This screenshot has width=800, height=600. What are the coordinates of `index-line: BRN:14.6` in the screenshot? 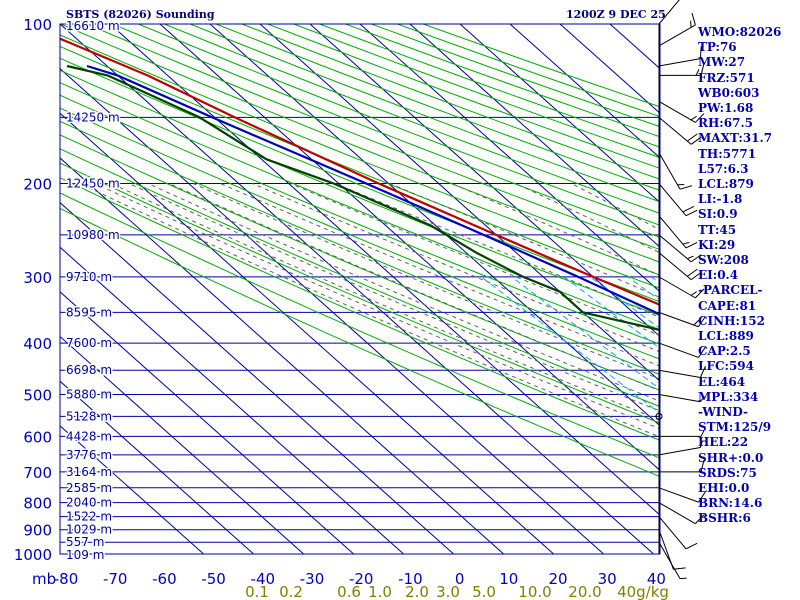 It's located at (730, 503).